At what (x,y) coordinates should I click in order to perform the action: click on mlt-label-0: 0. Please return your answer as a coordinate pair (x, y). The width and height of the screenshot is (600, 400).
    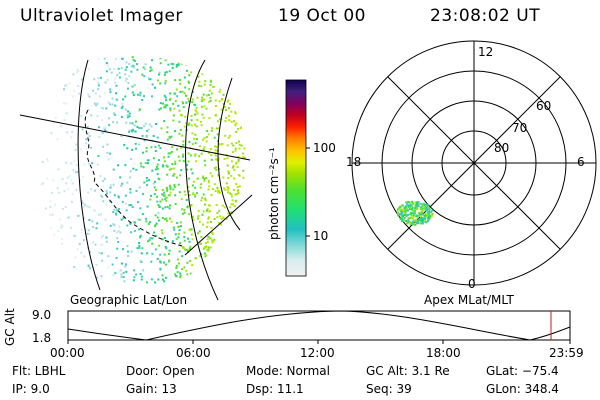
    Looking at the image, I should click on (472, 284).